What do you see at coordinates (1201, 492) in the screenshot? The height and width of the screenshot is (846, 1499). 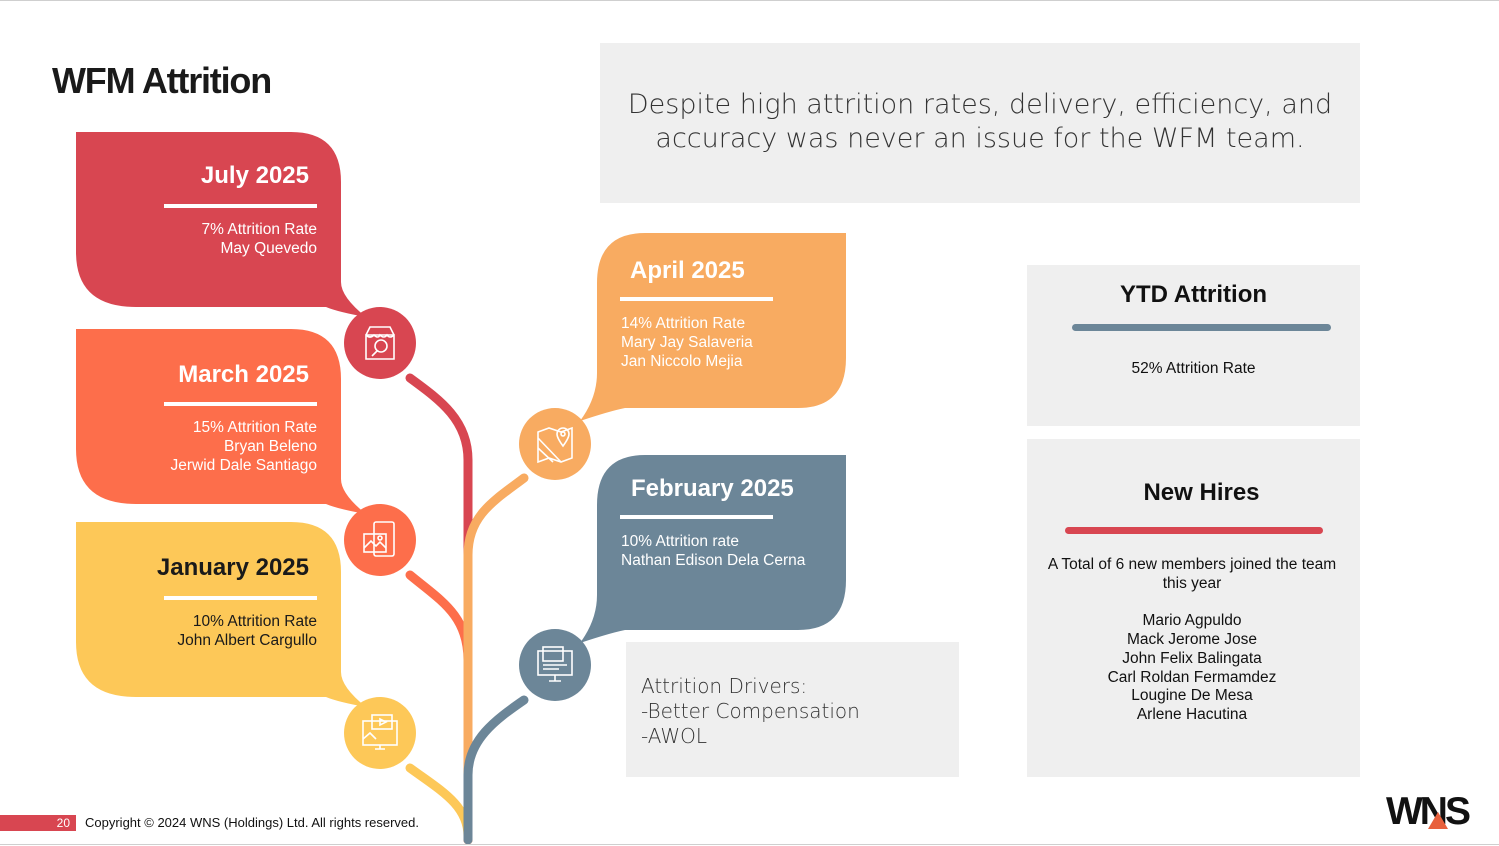 I see `new-hires-title: New Hires` at bounding box center [1201, 492].